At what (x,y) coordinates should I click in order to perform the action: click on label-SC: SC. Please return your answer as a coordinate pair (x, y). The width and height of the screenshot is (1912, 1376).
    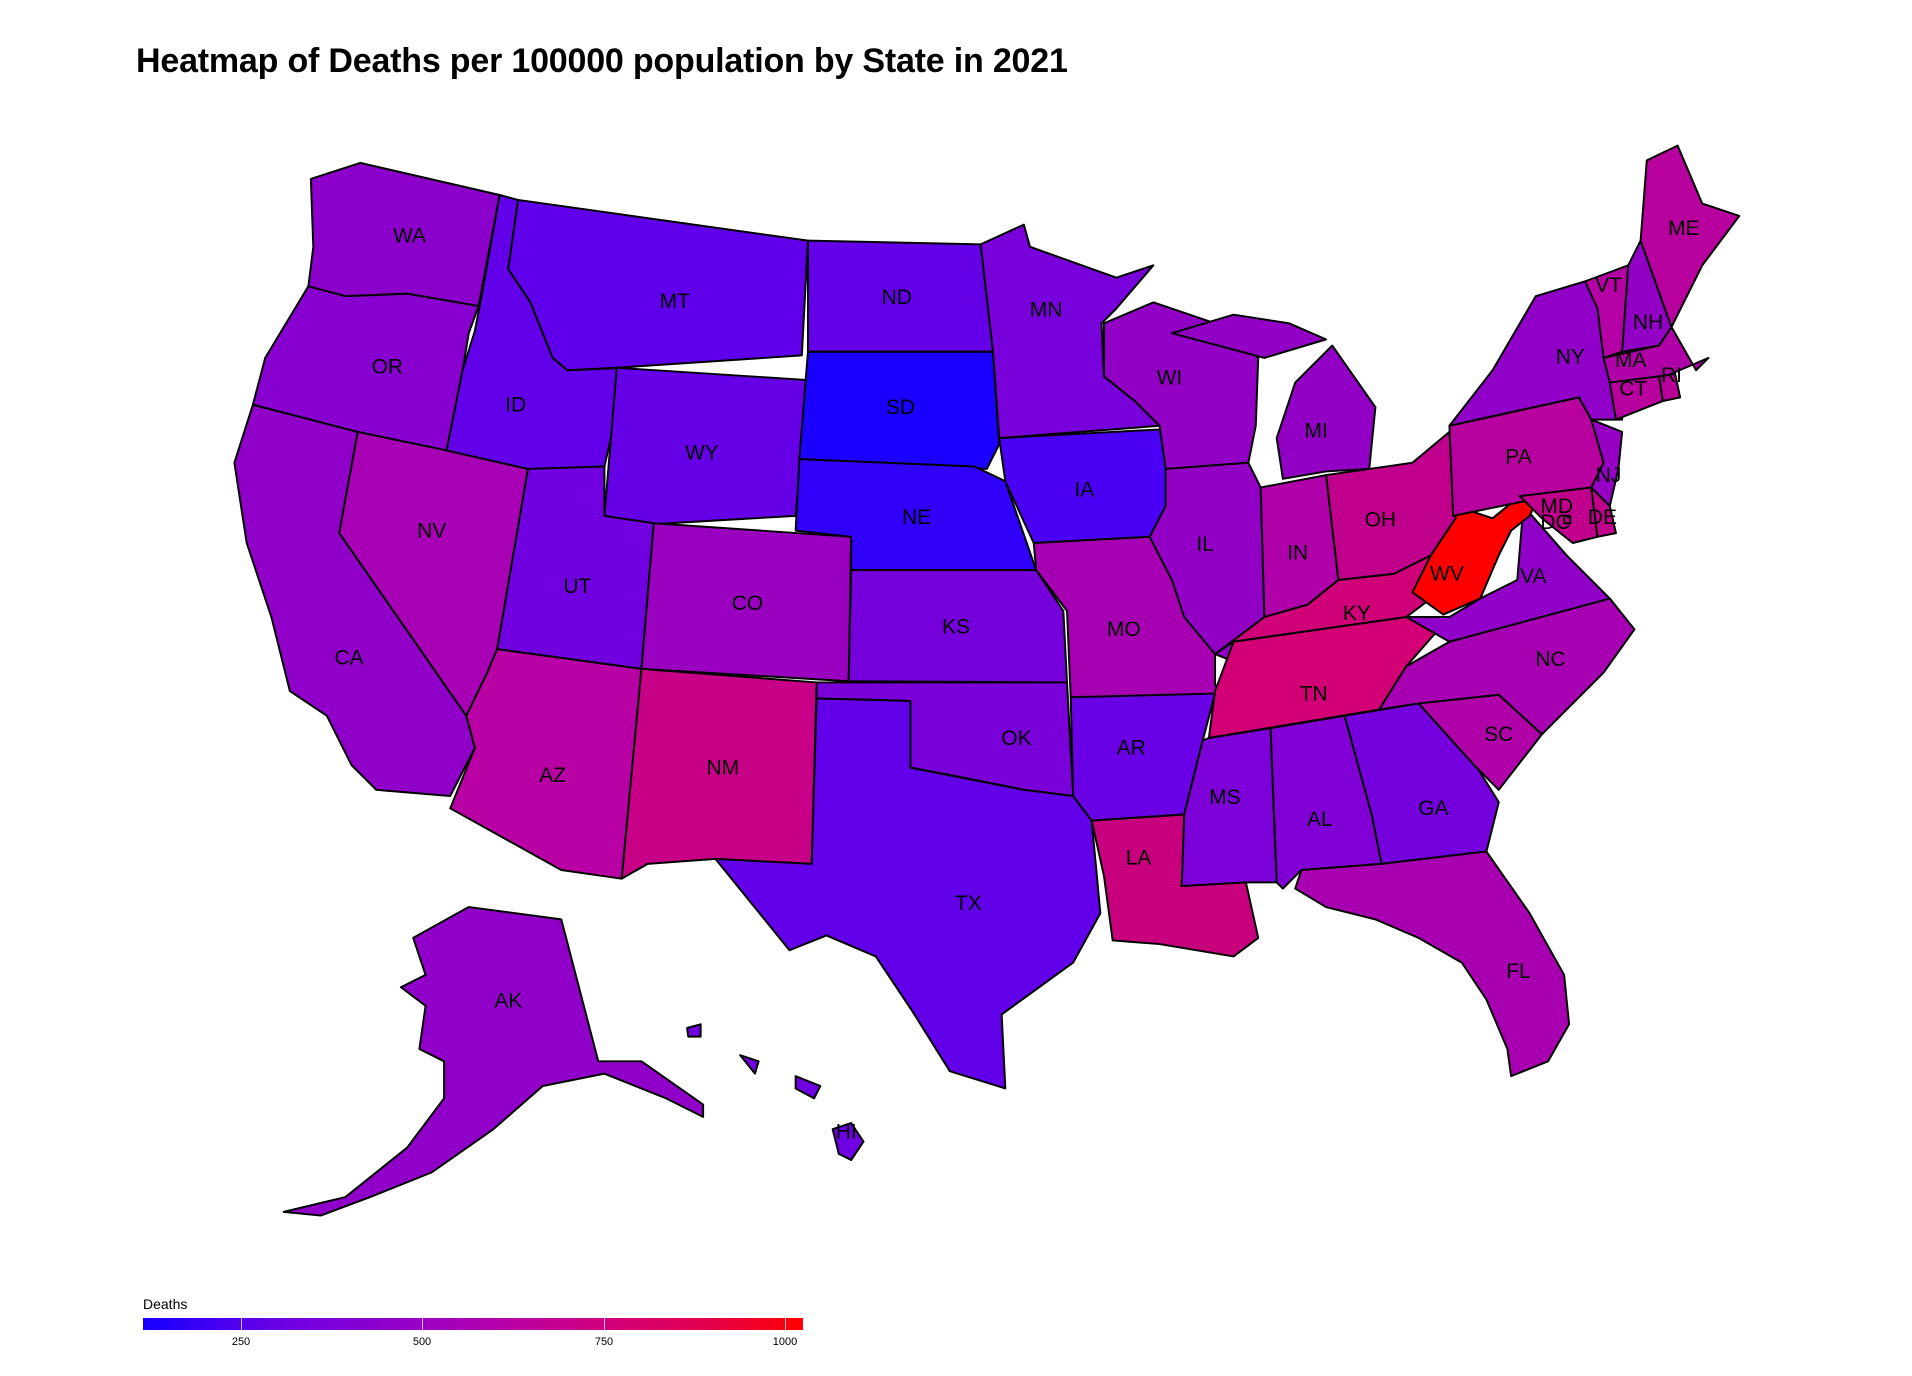
    Looking at the image, I should click on (1498, 734).